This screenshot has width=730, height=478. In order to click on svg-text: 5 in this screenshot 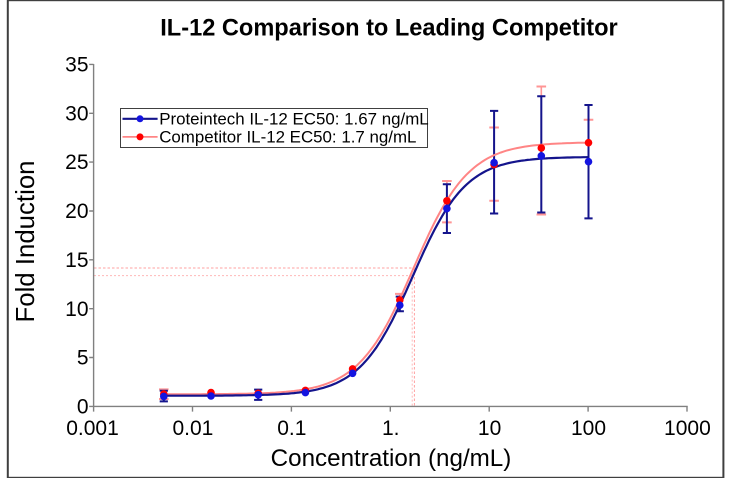, I will do `click(83, 358)`.